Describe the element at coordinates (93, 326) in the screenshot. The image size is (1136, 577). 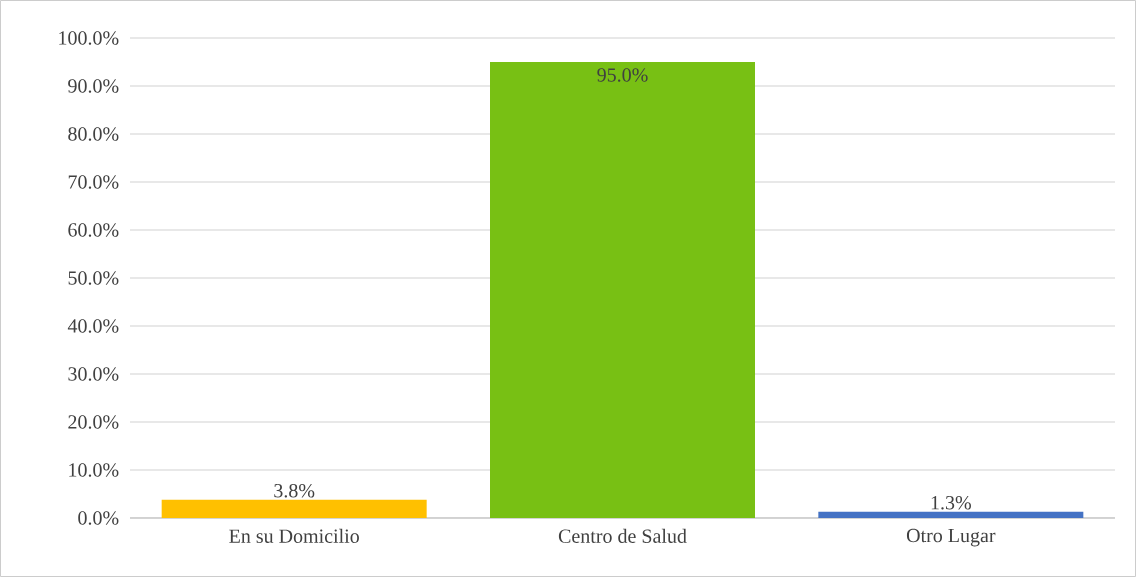
I see `y-tick-label: 40.0%` at that location.